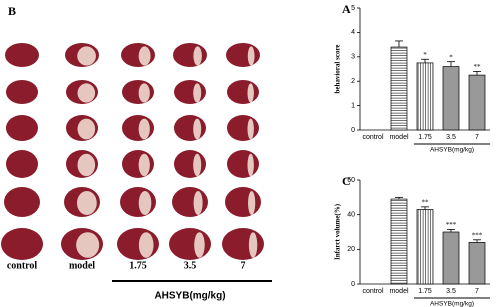  I want to click on panel-label: B, so click(12, 11).